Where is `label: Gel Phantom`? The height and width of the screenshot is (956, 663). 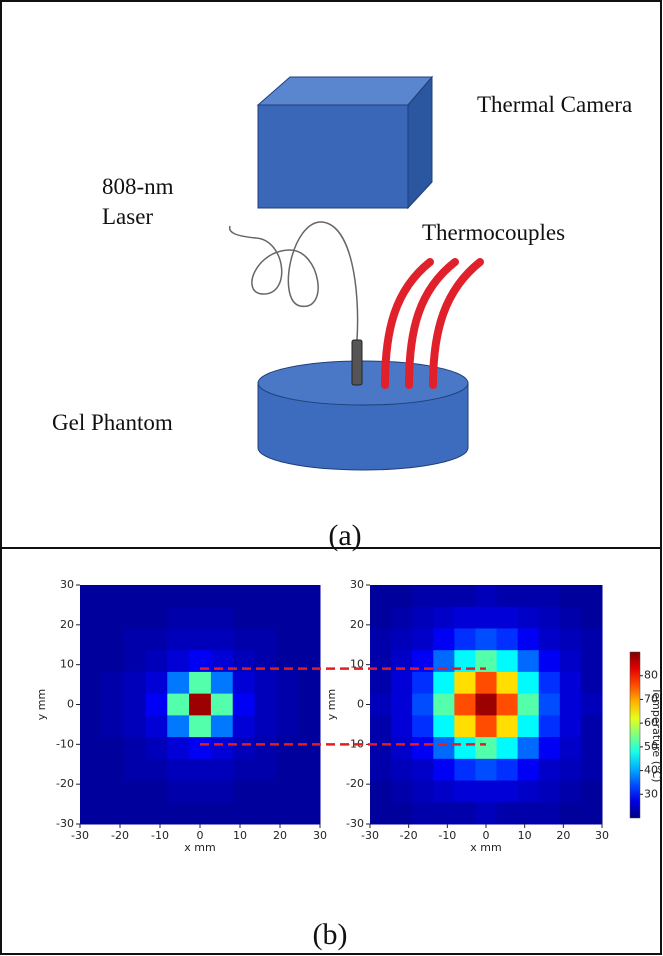
label: Gel Phantom is located at coordinates (112, 422).